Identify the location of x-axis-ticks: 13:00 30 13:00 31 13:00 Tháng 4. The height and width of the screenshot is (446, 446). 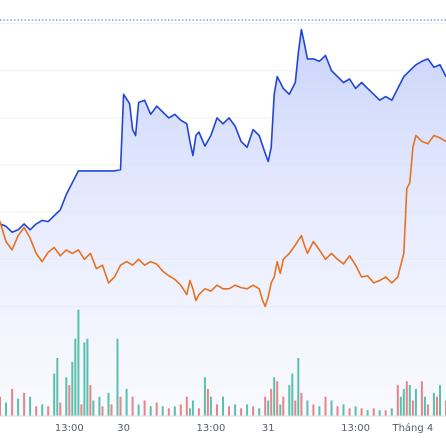
(244, 428).